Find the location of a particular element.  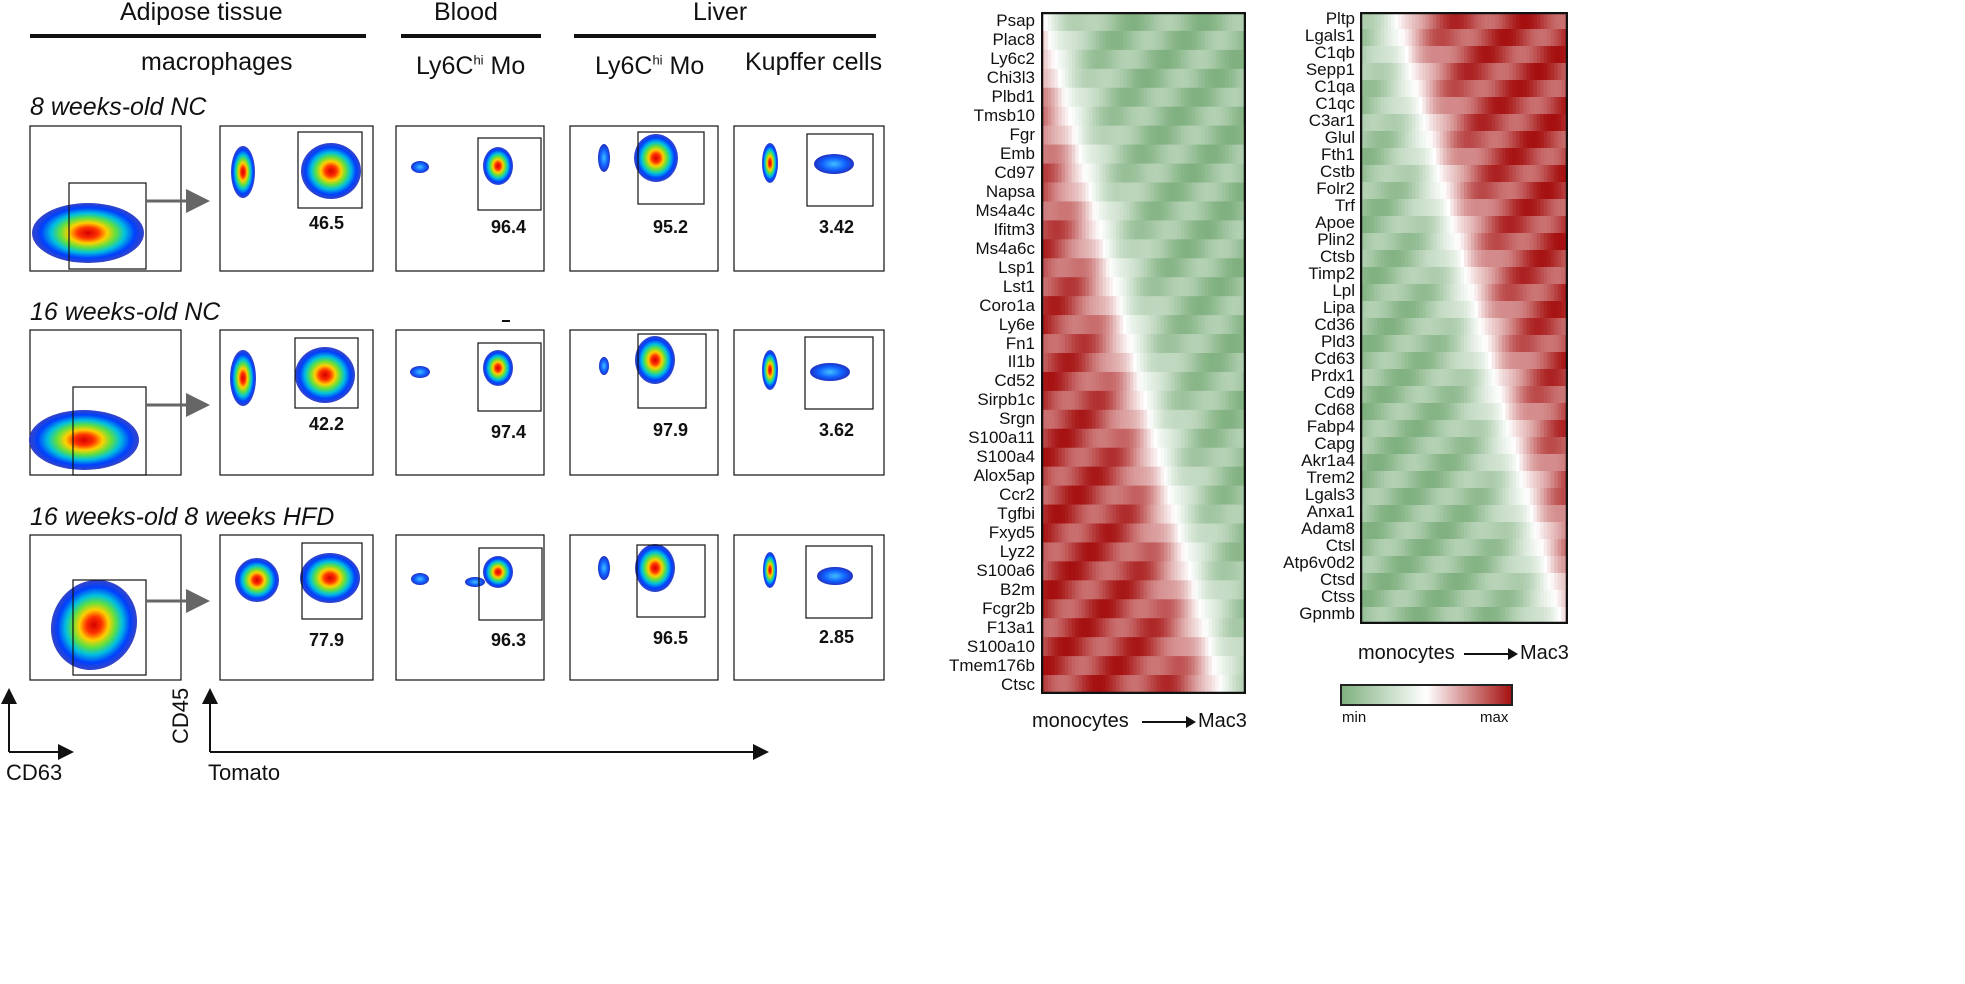

heatmap-row-fgr is located at coordinates (1143, 135).